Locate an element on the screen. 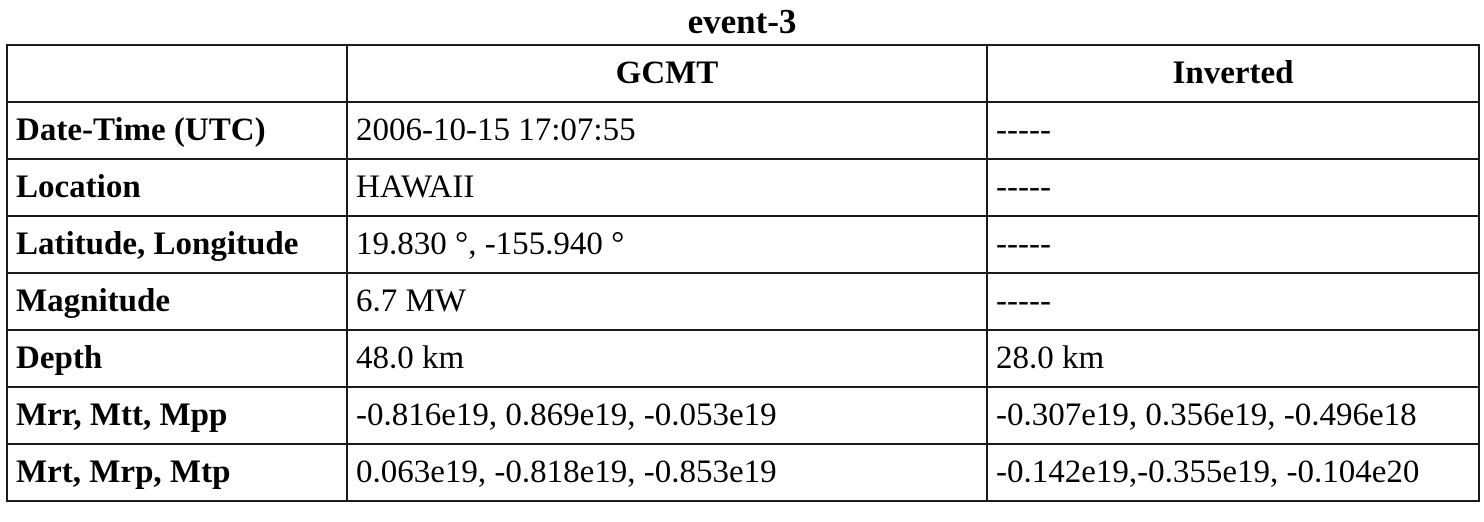  inverted-value: -0.307e19, 0.356e19, -0.496e18 is located at coordinates (1233, 415).